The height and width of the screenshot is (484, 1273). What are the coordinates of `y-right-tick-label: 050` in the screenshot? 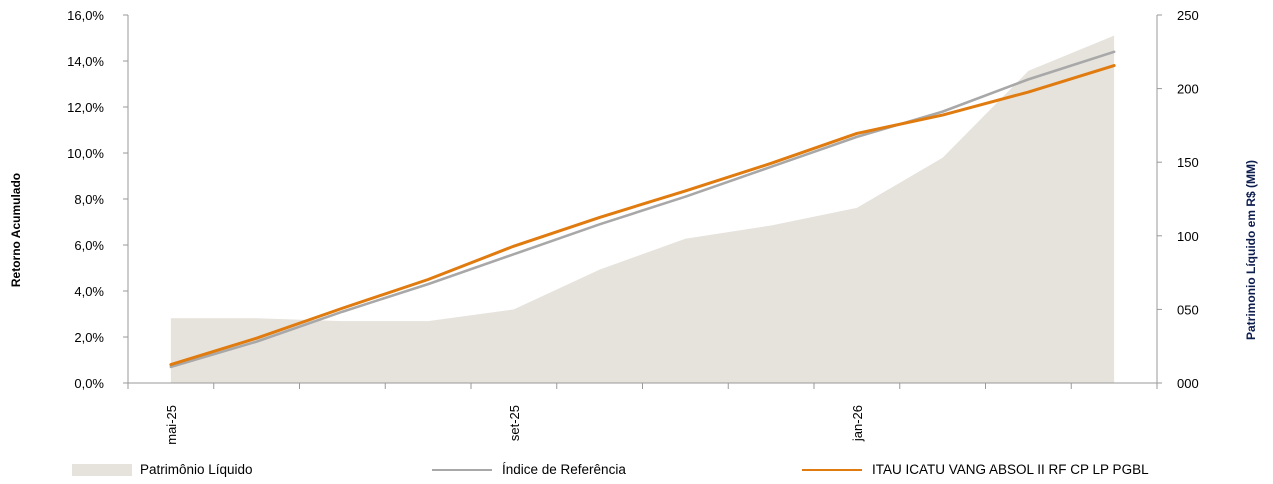 It's located at (1188, 309).